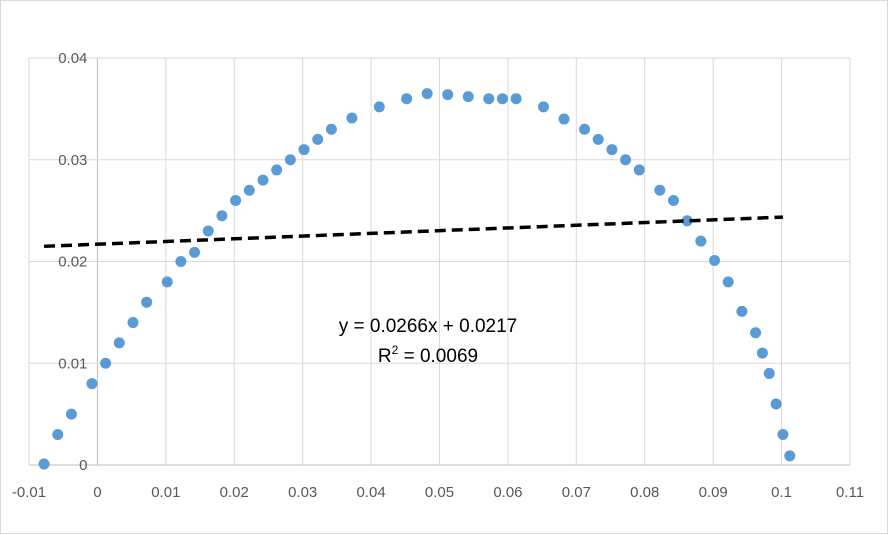 This screenshot has height=535, width=888. Describe the element at coordinates (72, 58) in the screenshot. I see `y-tick-label: 0.04` at that location.